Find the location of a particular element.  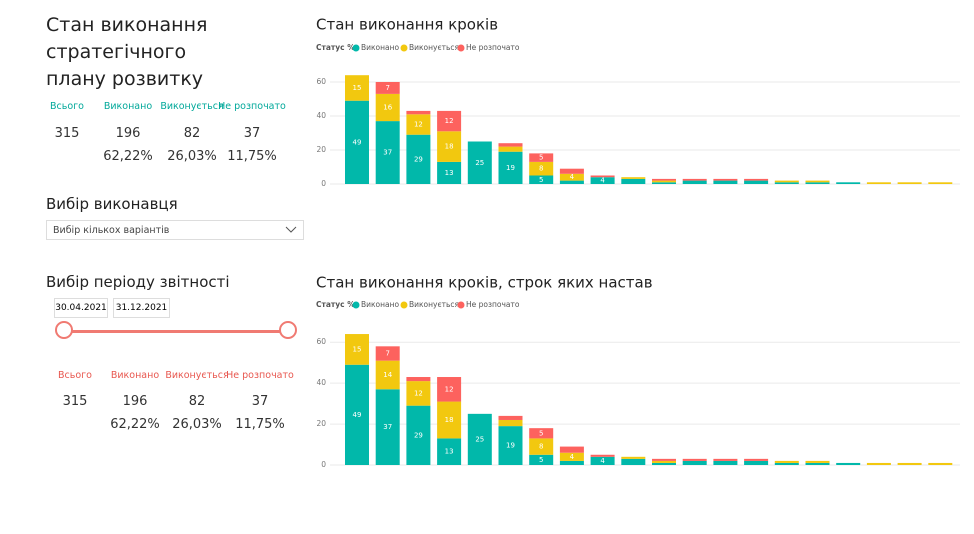

kpi-value: 315 is located at coordinates (67, 133).